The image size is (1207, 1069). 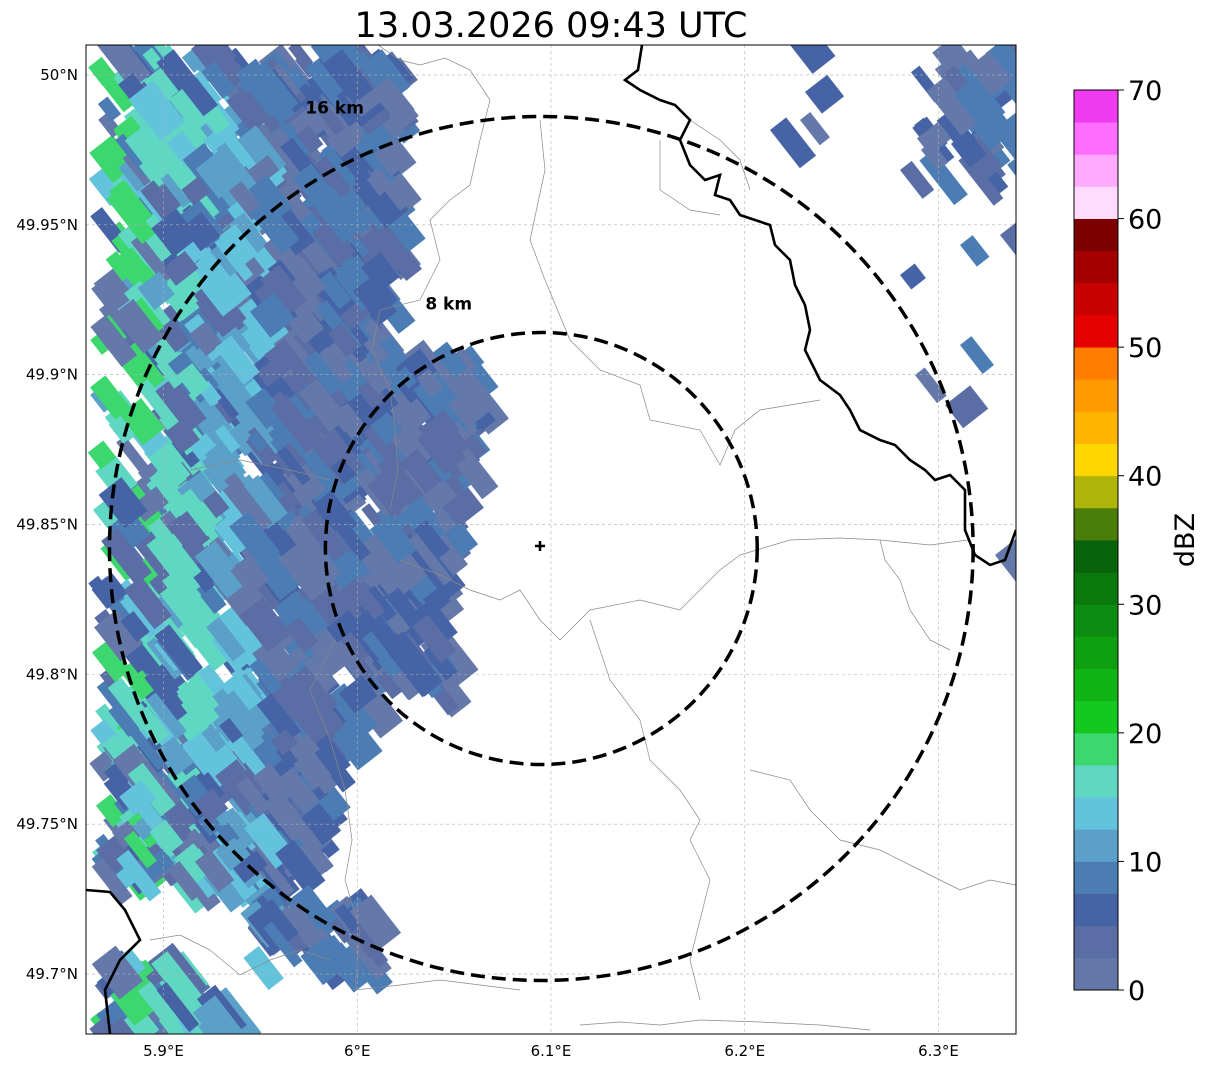 What do you see at coordinates (1185, 540) in the screenshot?
I see `colorbar-label: dBZ` at bounding box center [1185, 540].